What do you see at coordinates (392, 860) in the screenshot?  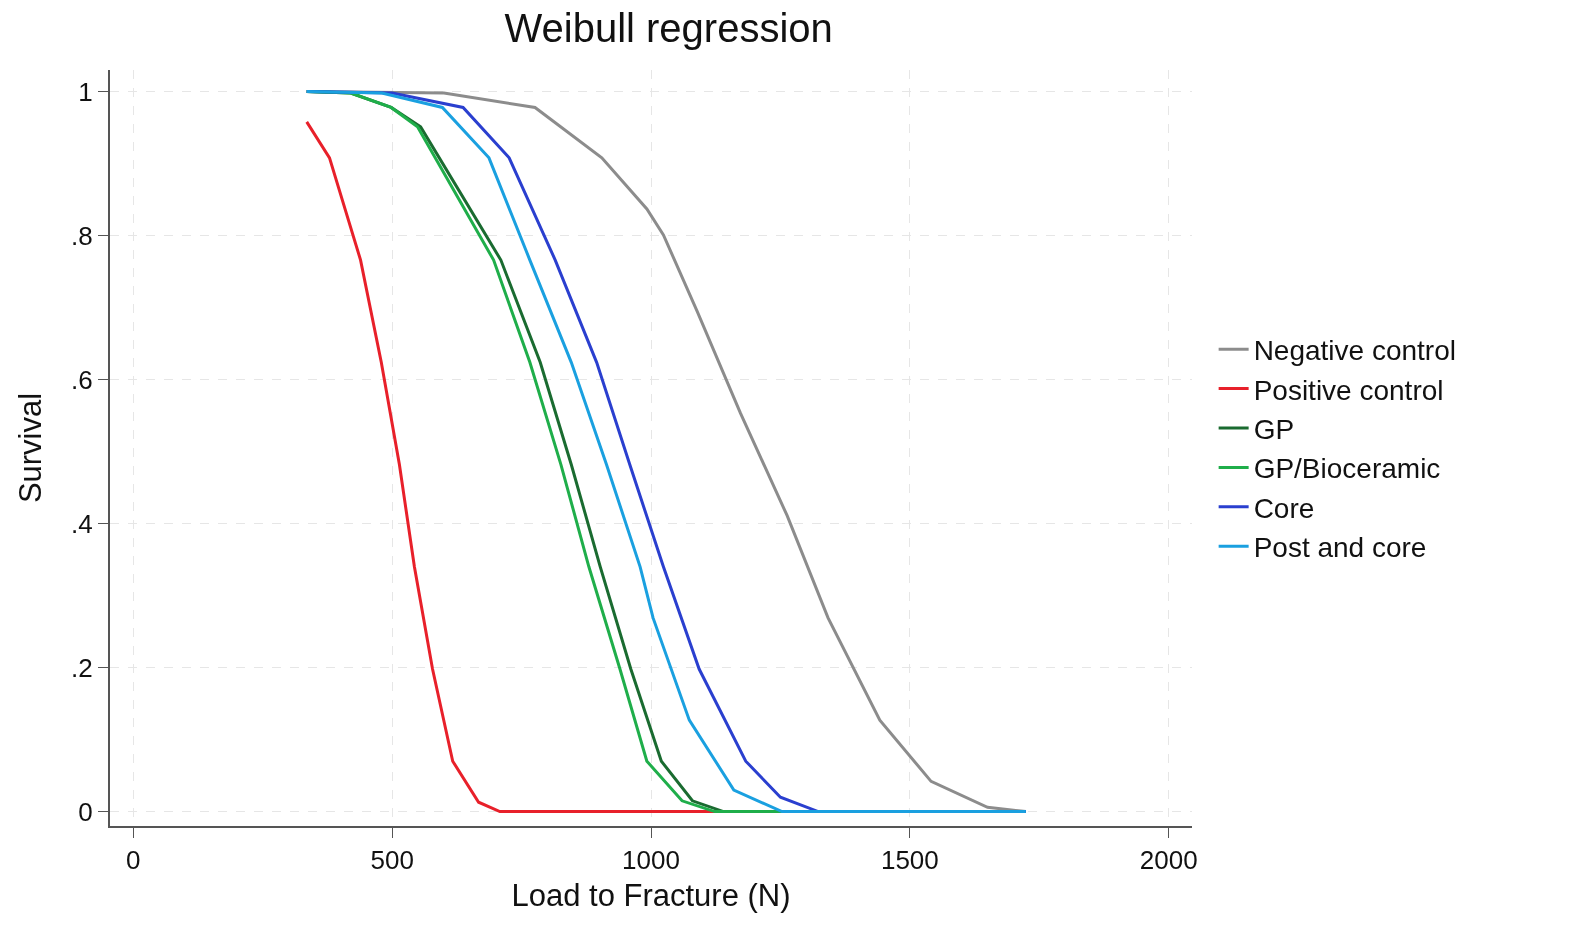 I see `x-tick-label: 500` at bounding box center [392, 860].